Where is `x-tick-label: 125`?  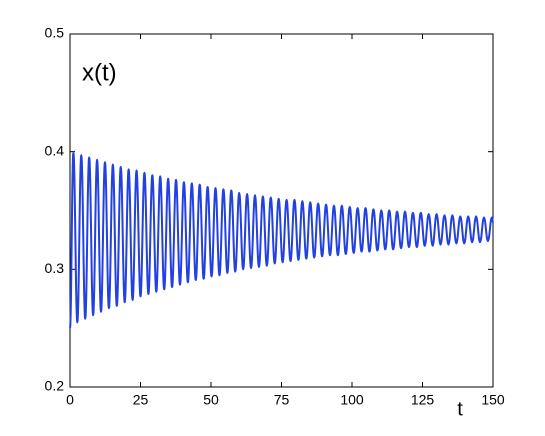
x-tick-label: 125 is located at coordinates (423, 400).